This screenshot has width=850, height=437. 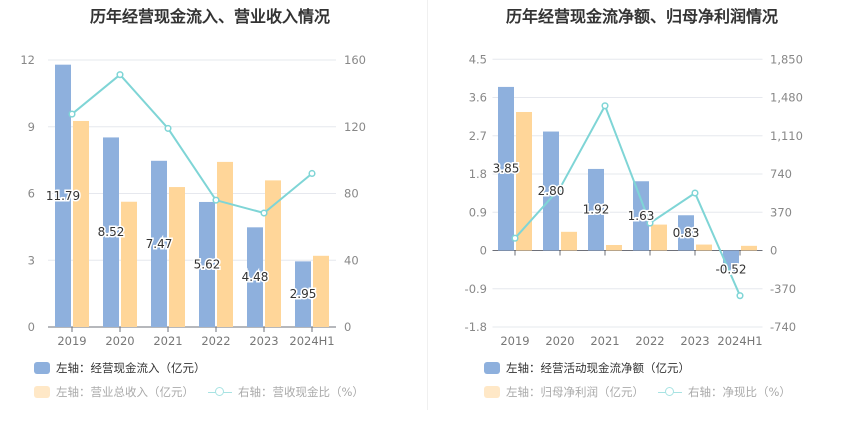 What do you see at coordinates (478, 136) in the screenshot?
I see `left-axis-tick: 2.7` at bounding box center [478, 136].